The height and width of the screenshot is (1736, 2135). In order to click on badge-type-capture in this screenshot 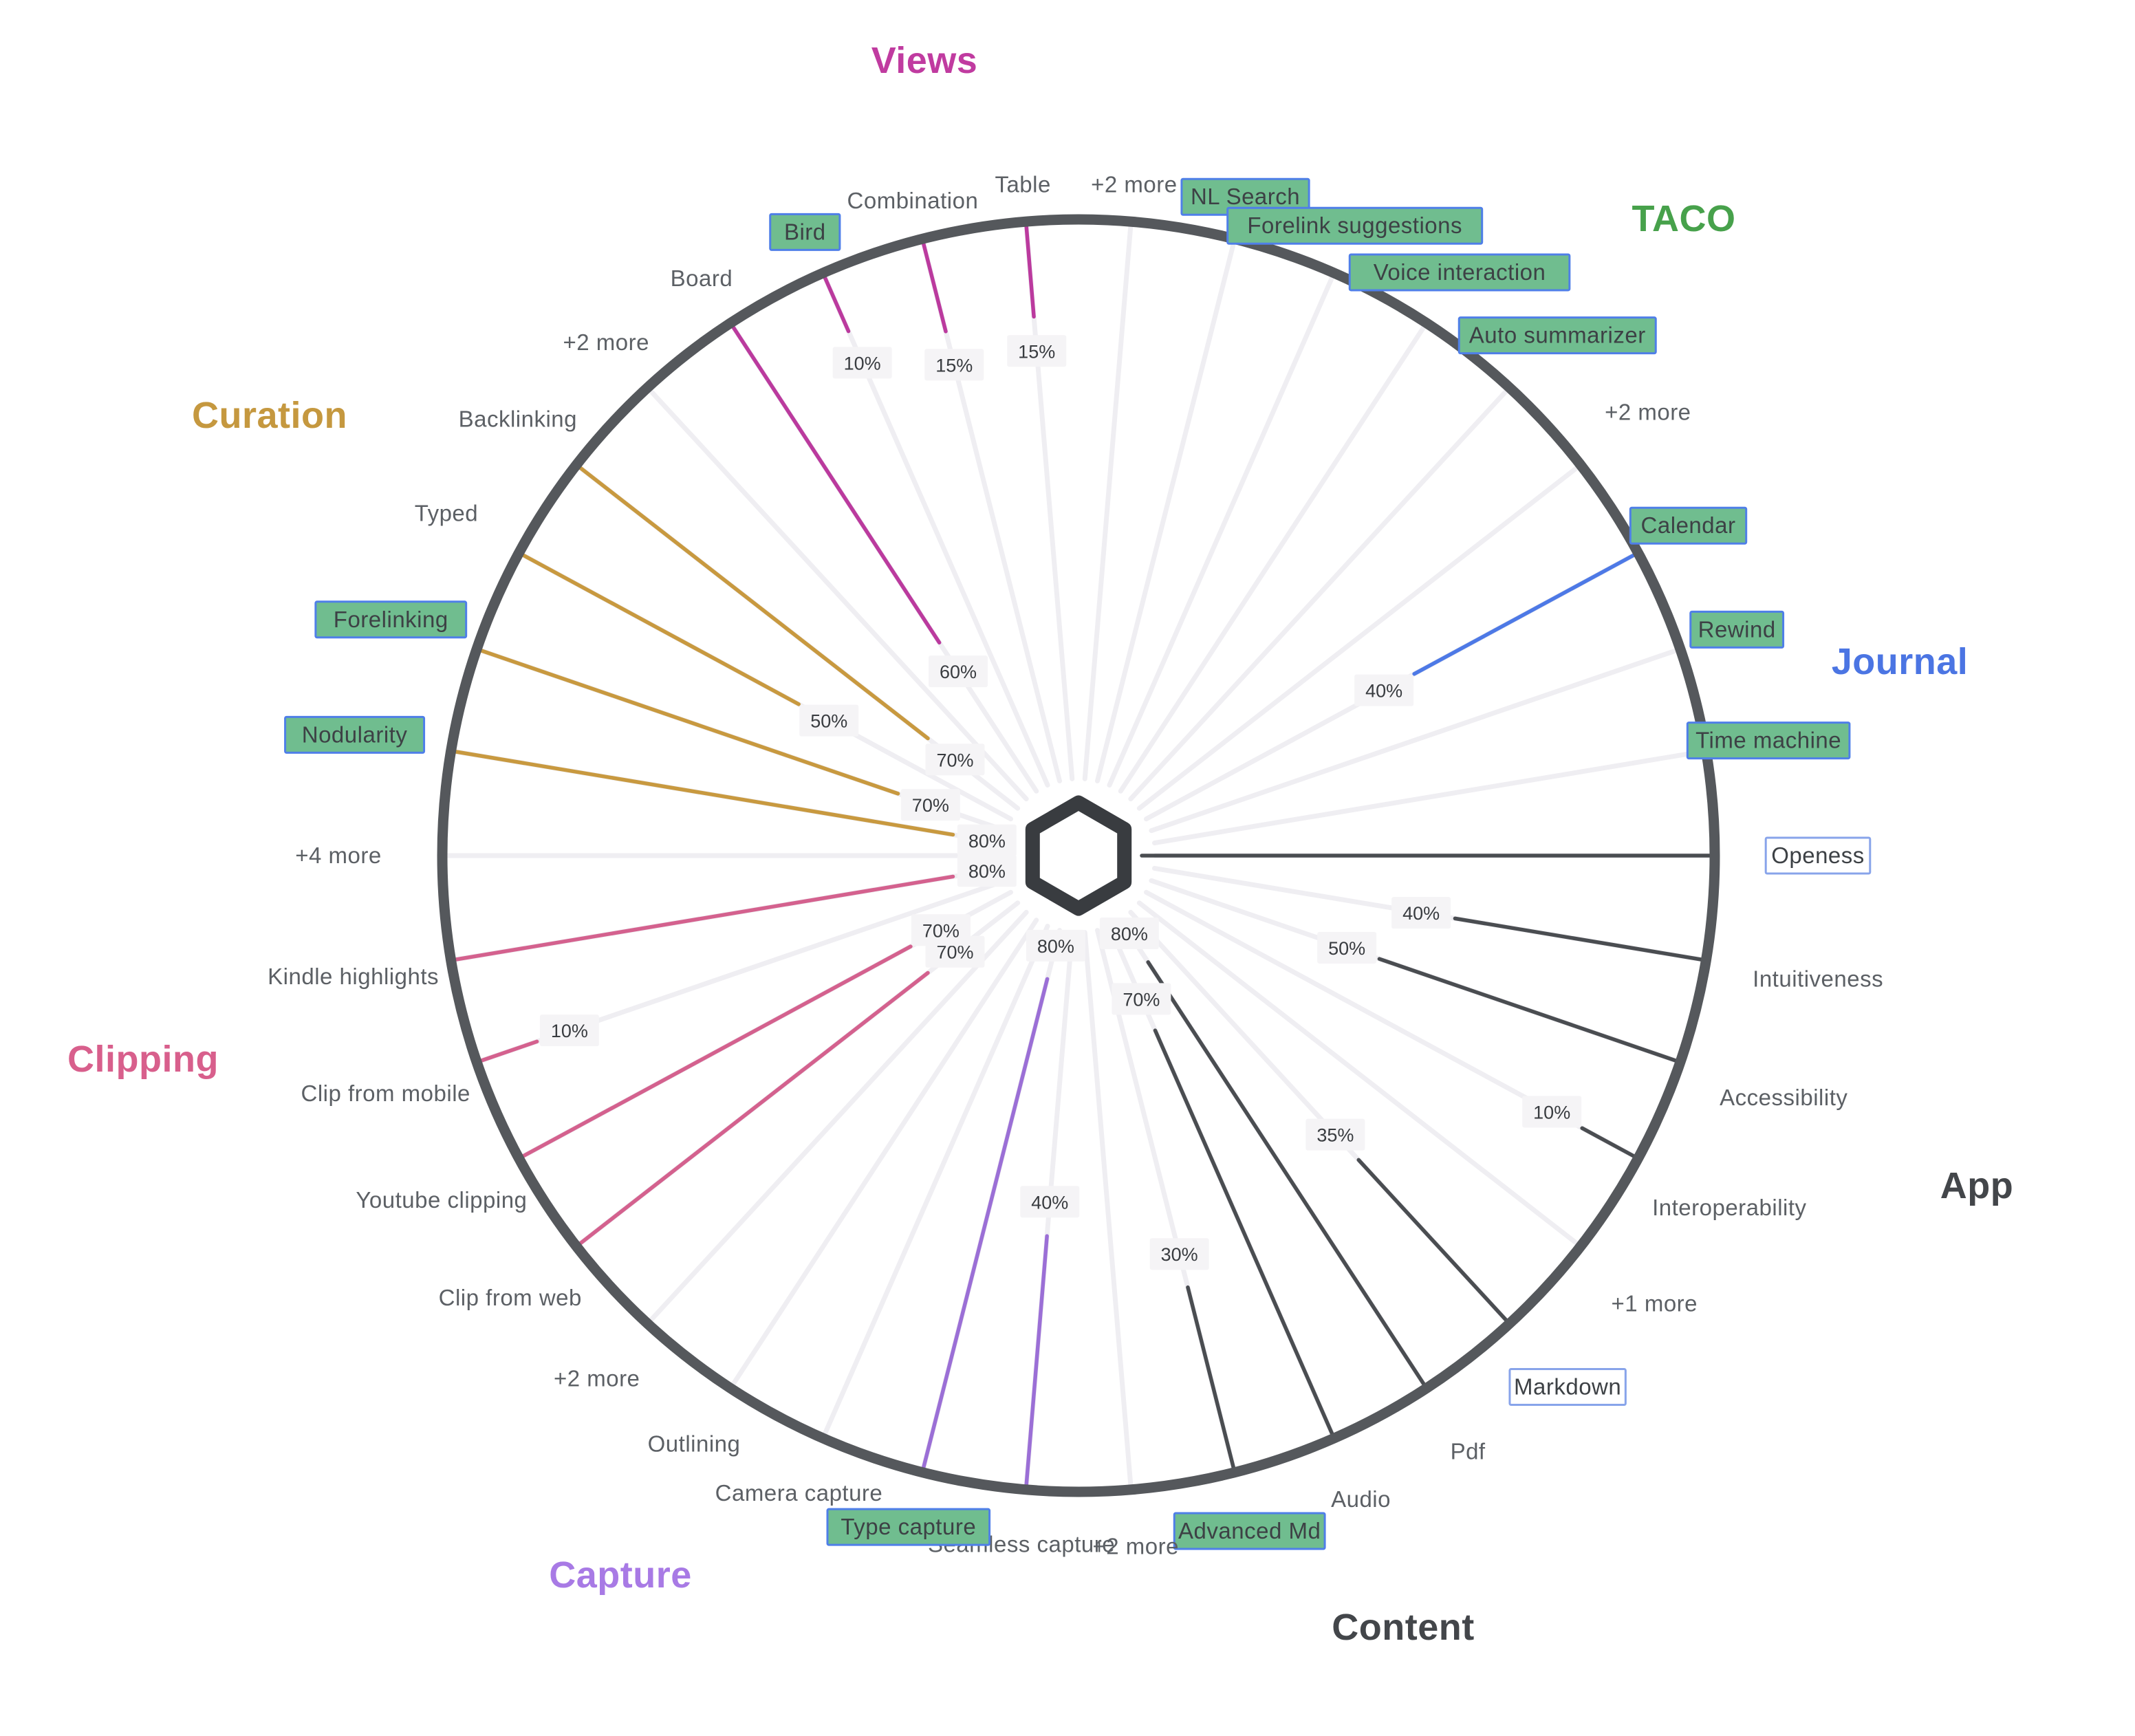, I will do `click(908, 1527)`.